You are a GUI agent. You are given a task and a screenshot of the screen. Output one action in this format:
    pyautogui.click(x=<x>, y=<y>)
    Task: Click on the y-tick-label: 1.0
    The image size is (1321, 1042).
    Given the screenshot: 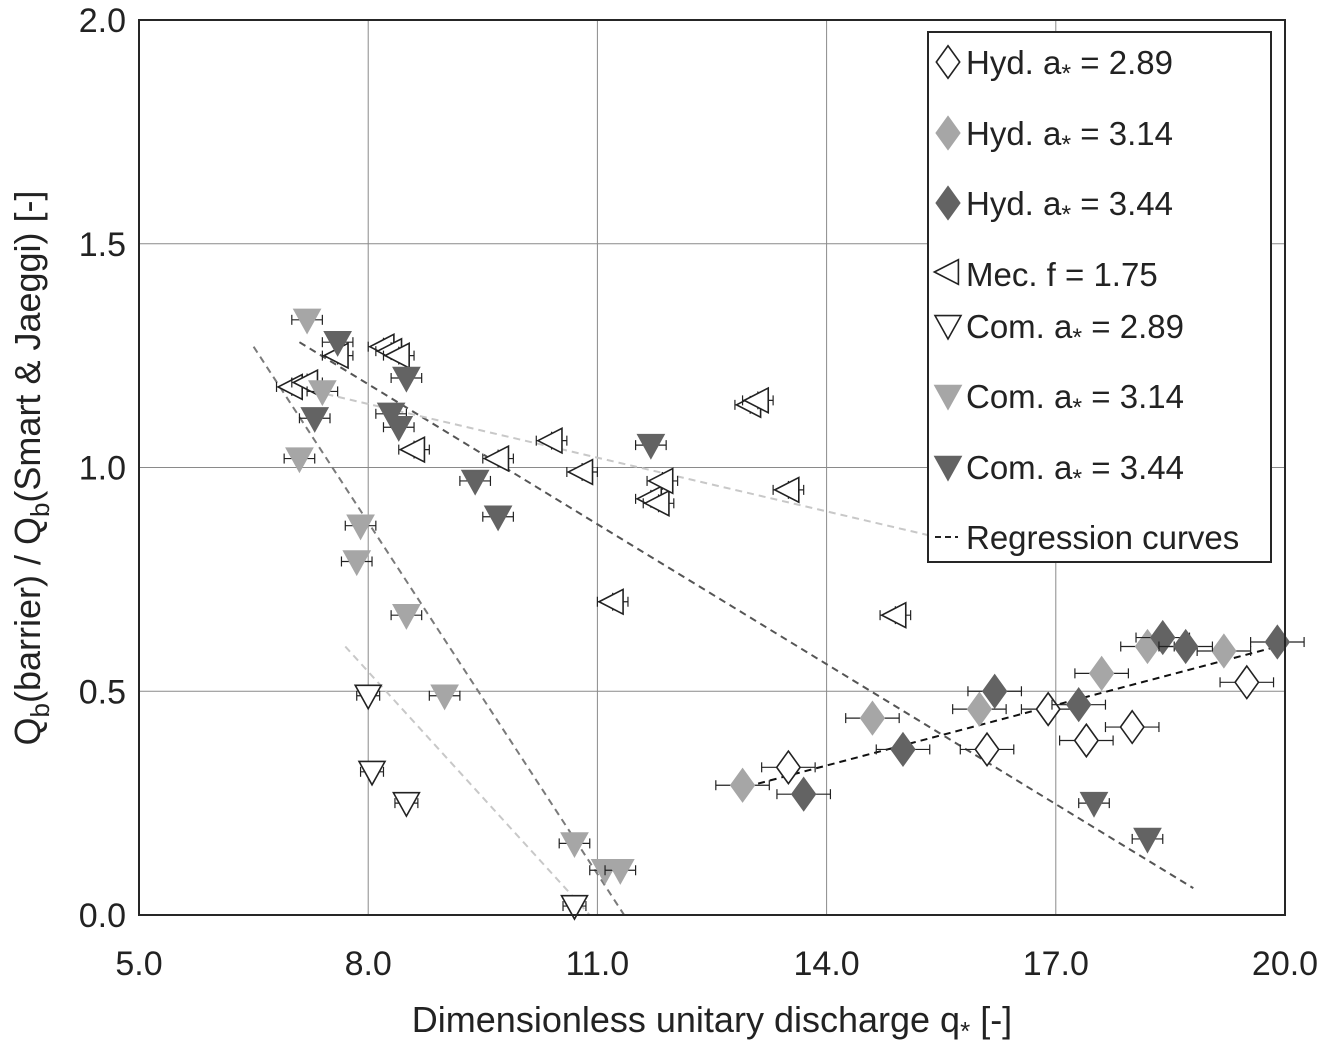 What is the action you would take?
    pyautogui.click(x=102, y=469)
    